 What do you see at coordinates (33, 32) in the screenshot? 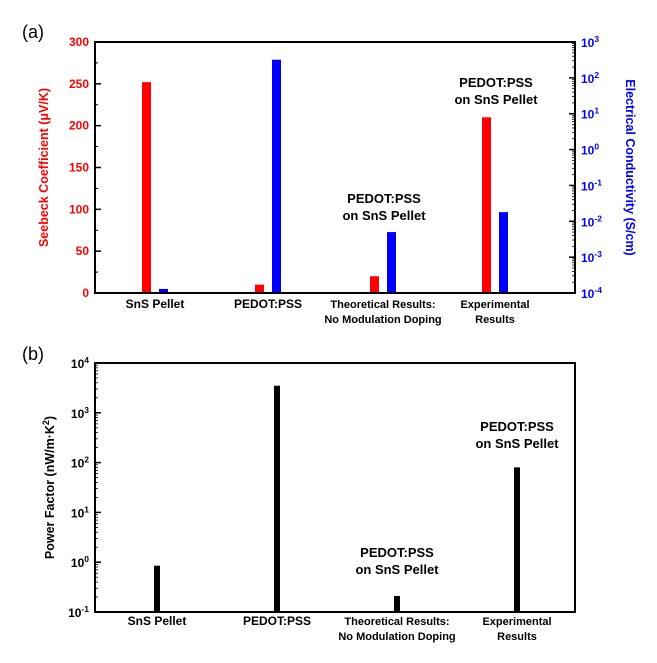
I see `panel-a-label: (a)` at bounding box center [33, 32].